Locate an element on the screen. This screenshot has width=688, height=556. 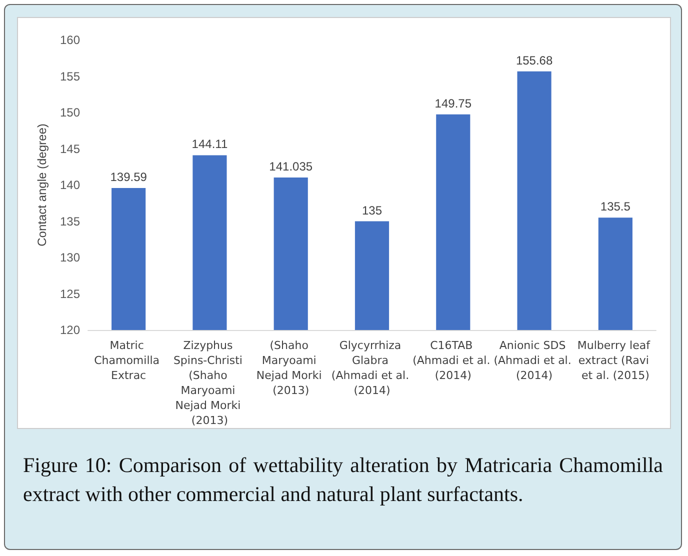
data-label: 149.75 is located at coordinates (453, 103).